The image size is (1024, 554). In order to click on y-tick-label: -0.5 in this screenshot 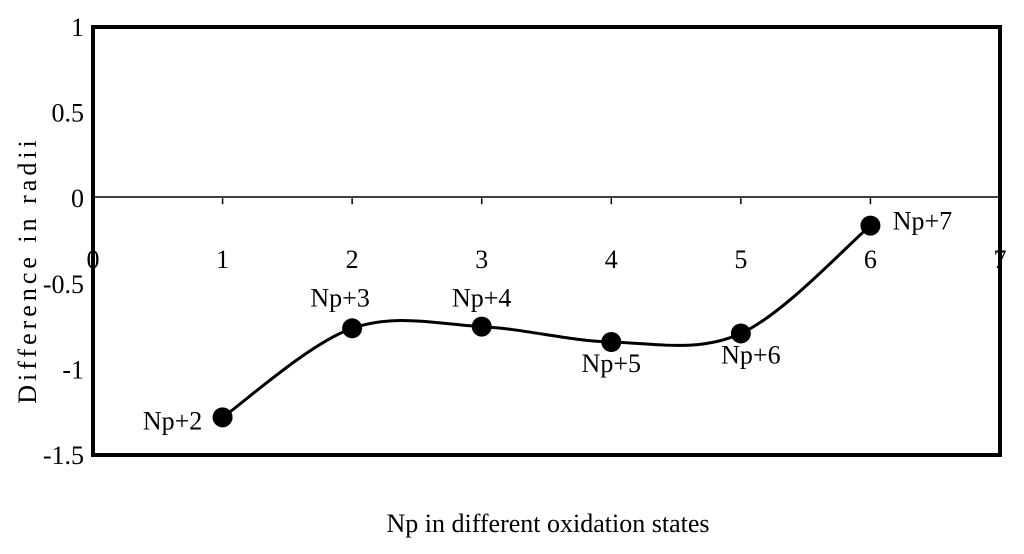, I will do `click(63, 284)`.